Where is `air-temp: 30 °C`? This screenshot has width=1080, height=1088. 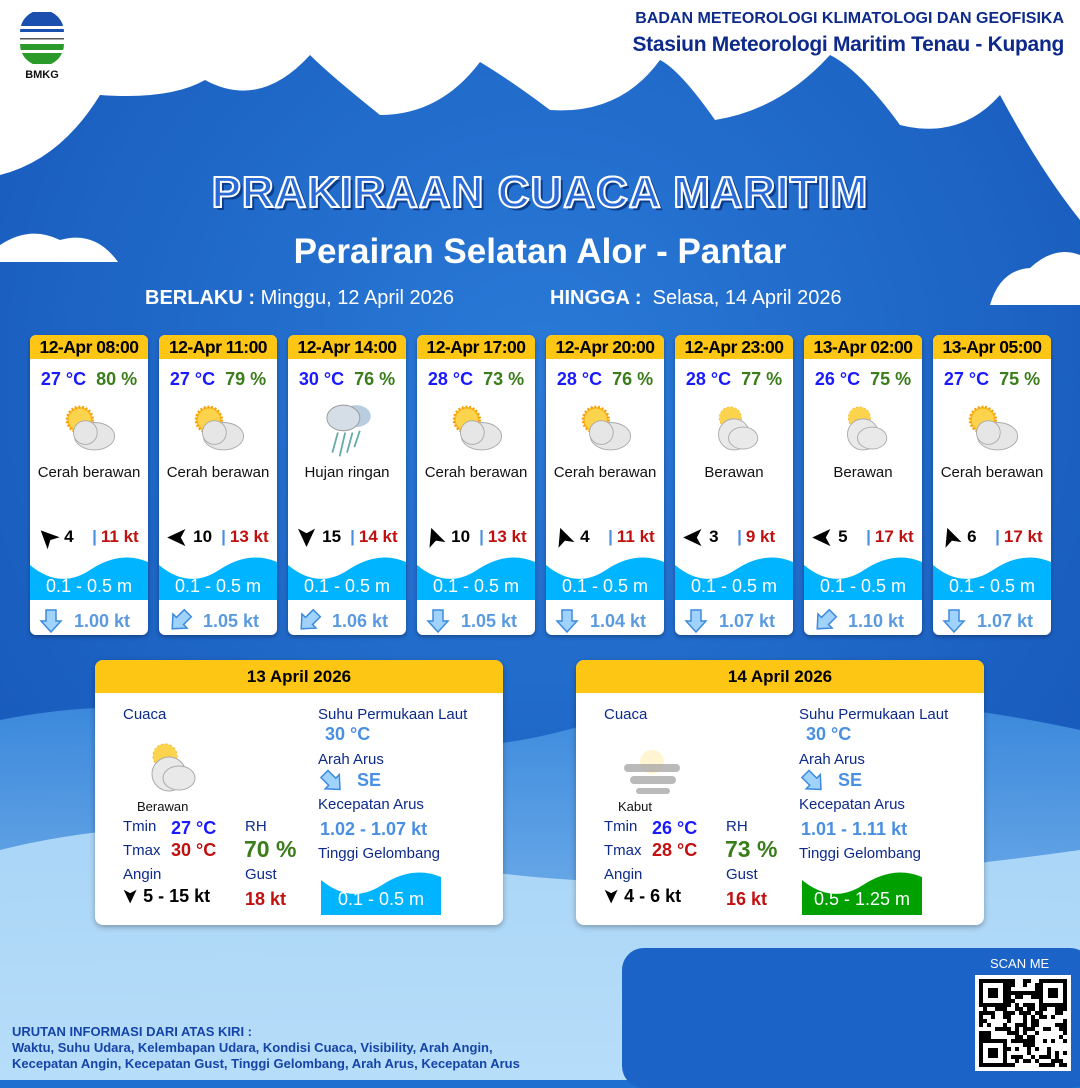
air-temp: 30 °C is located at coordinates (321, 379).